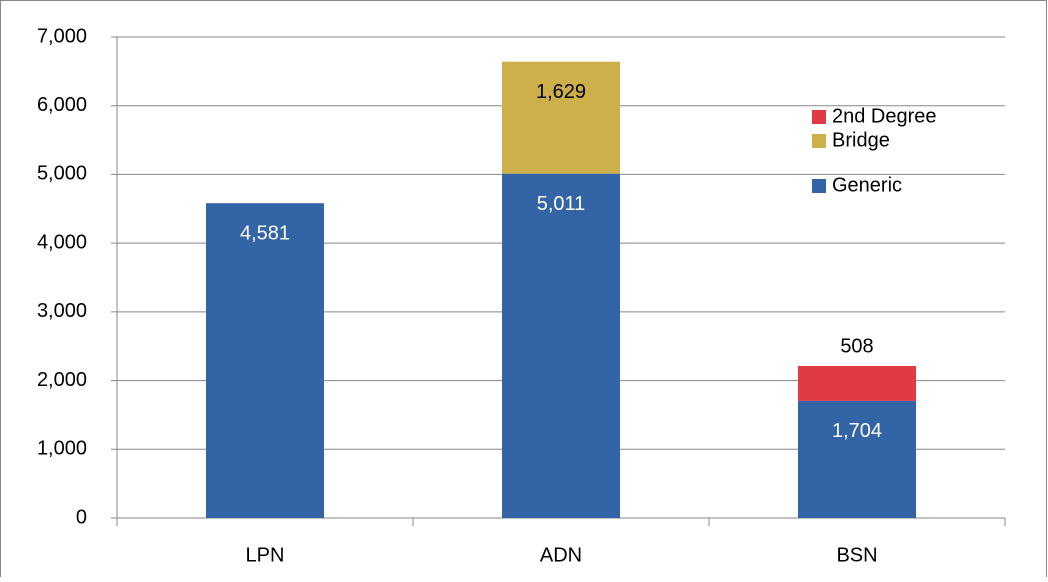  Describe the element at coordinates (561, 204) in the screenshot. I see `value-label: 5,011` at that location.